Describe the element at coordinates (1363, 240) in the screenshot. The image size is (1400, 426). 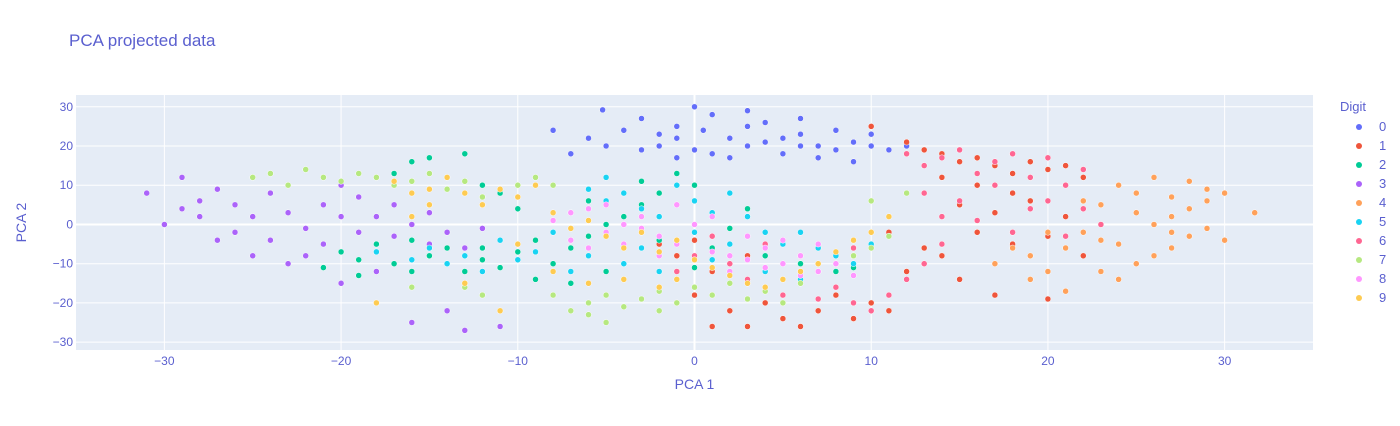
I see `legend-item-6: 6` at that location.